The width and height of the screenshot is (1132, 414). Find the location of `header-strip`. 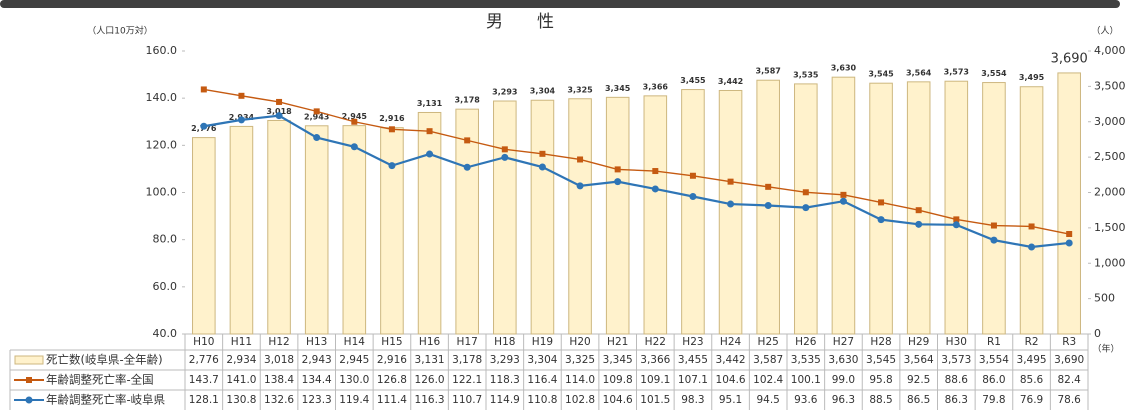

header-strip is located at coordinates (560, 4).